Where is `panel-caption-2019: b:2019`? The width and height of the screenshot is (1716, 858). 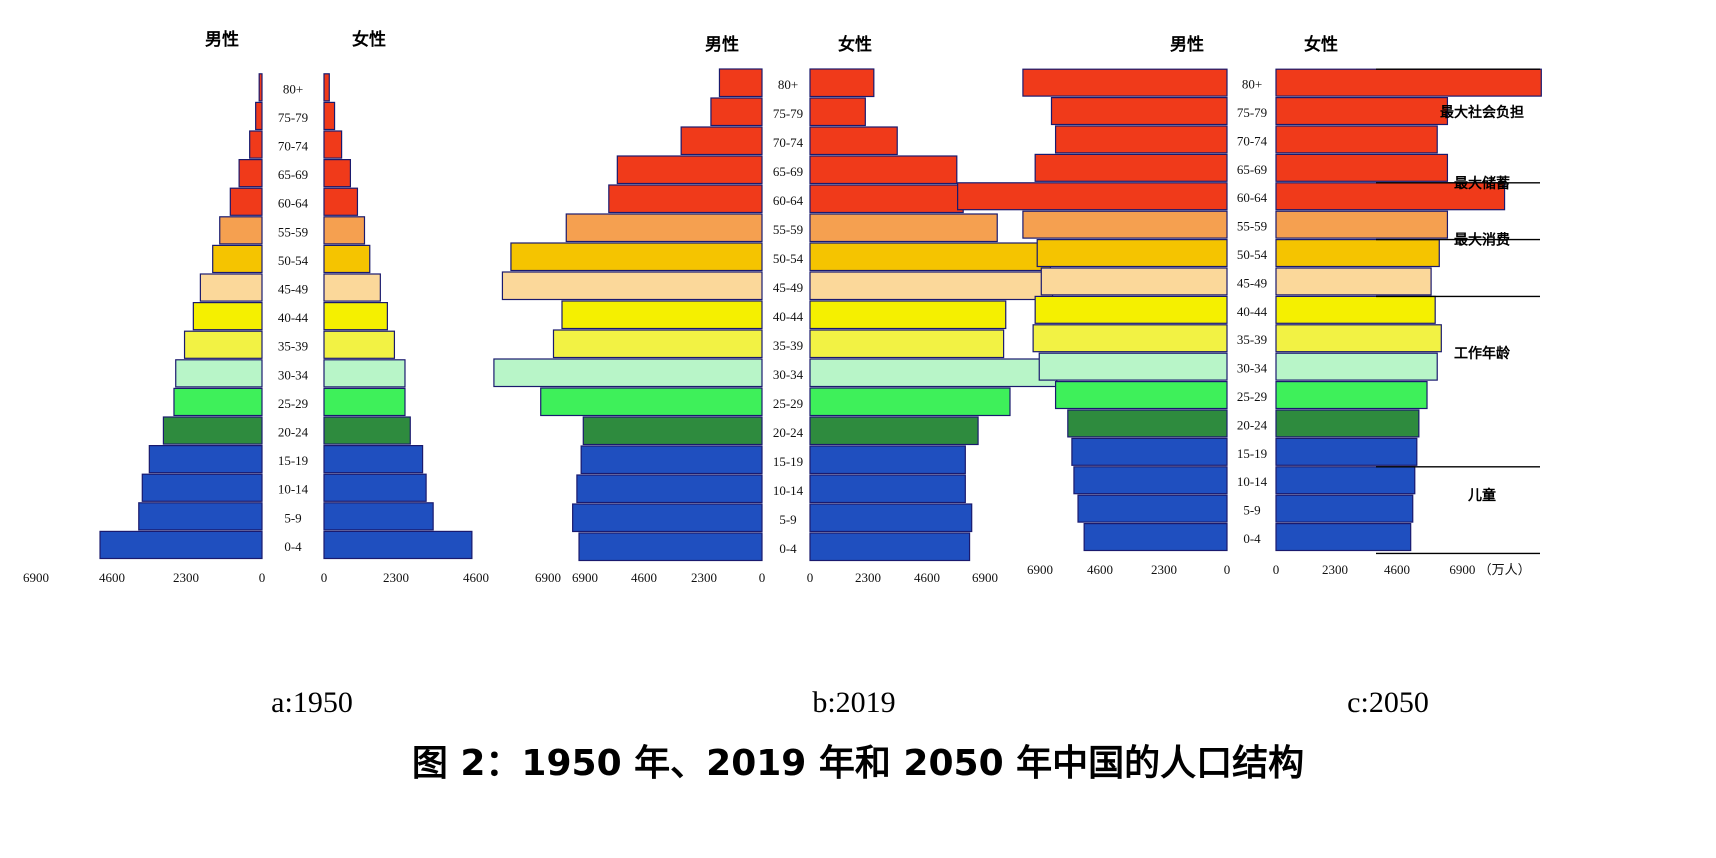 panel-caption-2019: b:2019 is located at coordinates (853, 702).